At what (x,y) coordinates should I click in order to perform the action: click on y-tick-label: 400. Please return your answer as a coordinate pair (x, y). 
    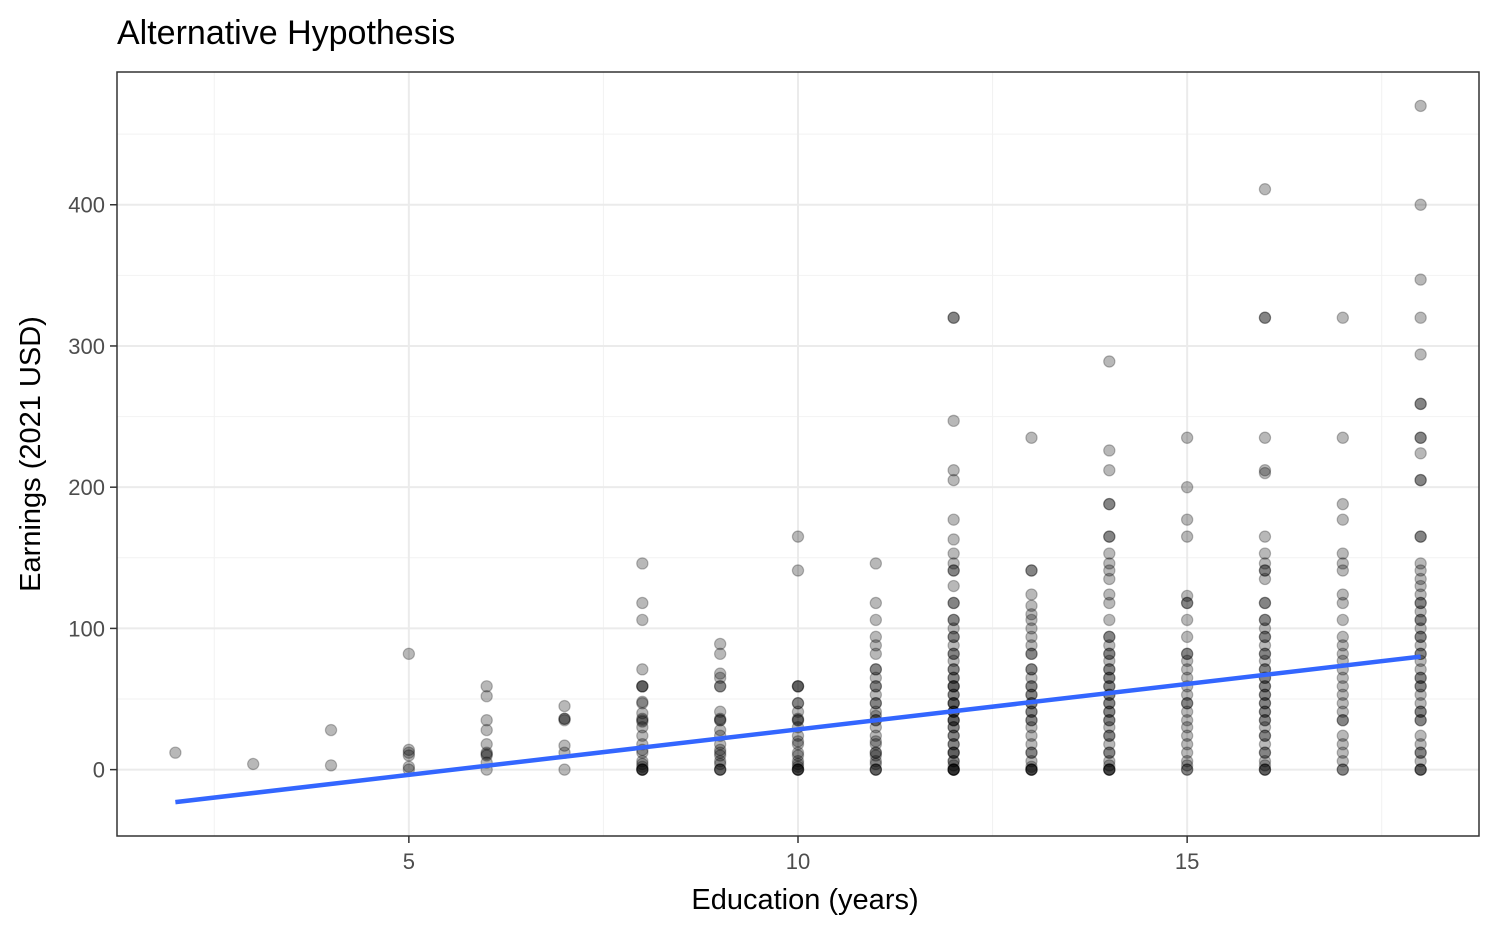
    Looking at the image, I should click on (86, 205).